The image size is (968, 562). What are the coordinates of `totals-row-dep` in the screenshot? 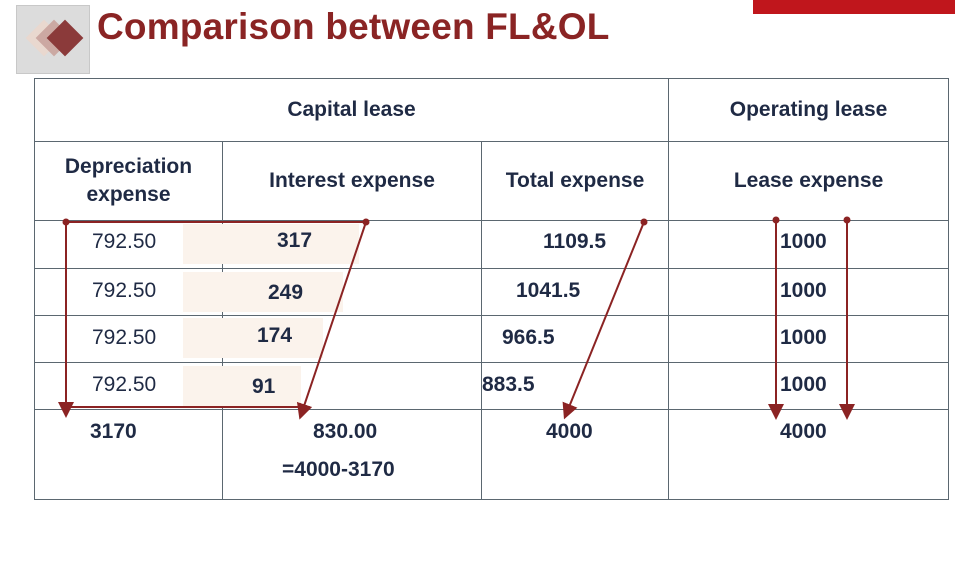 It's located at (128, 454).